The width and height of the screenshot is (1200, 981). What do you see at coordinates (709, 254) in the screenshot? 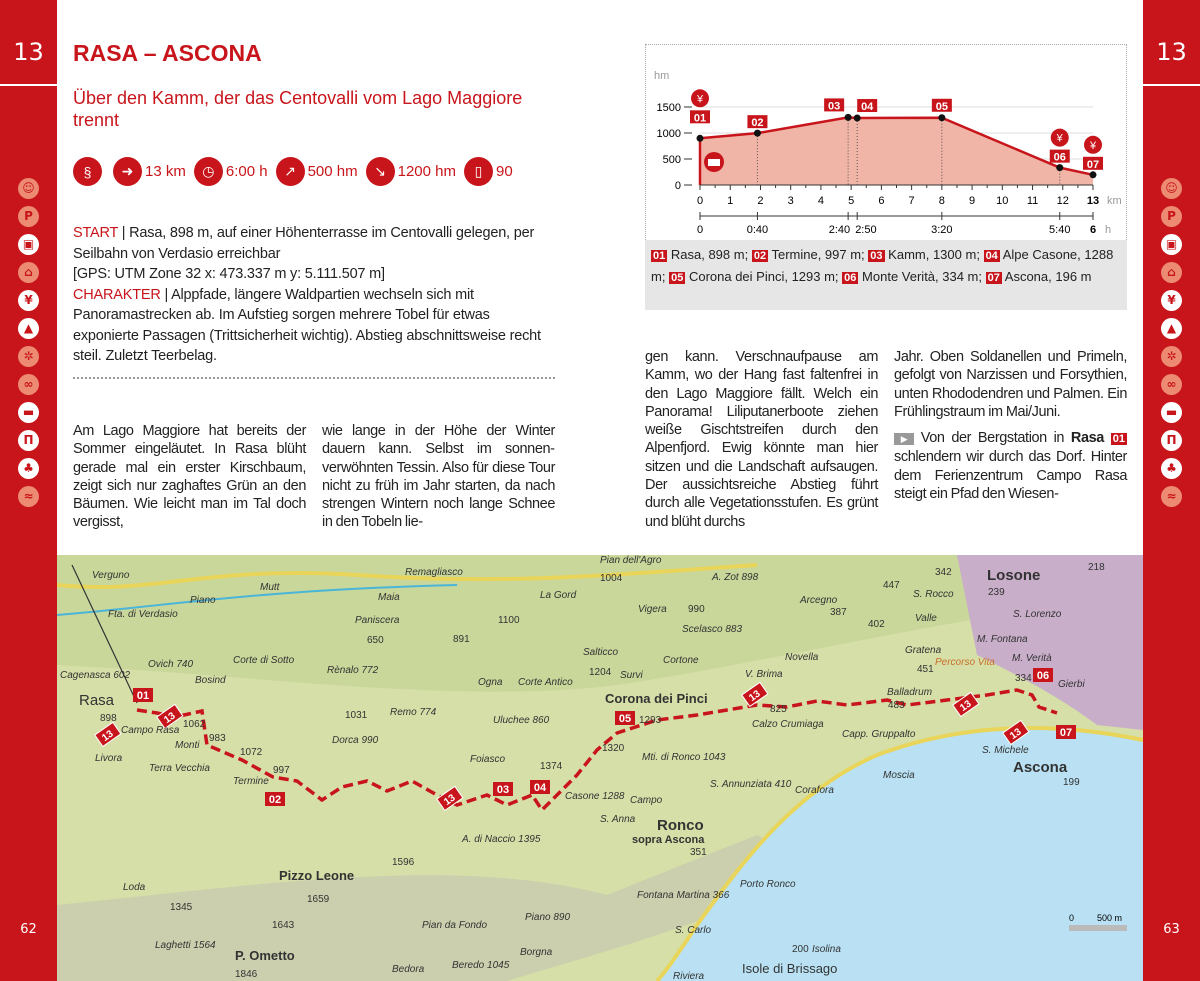
I see `legend-text: Rasa, 898 m;` at bounding box center [709, 254].